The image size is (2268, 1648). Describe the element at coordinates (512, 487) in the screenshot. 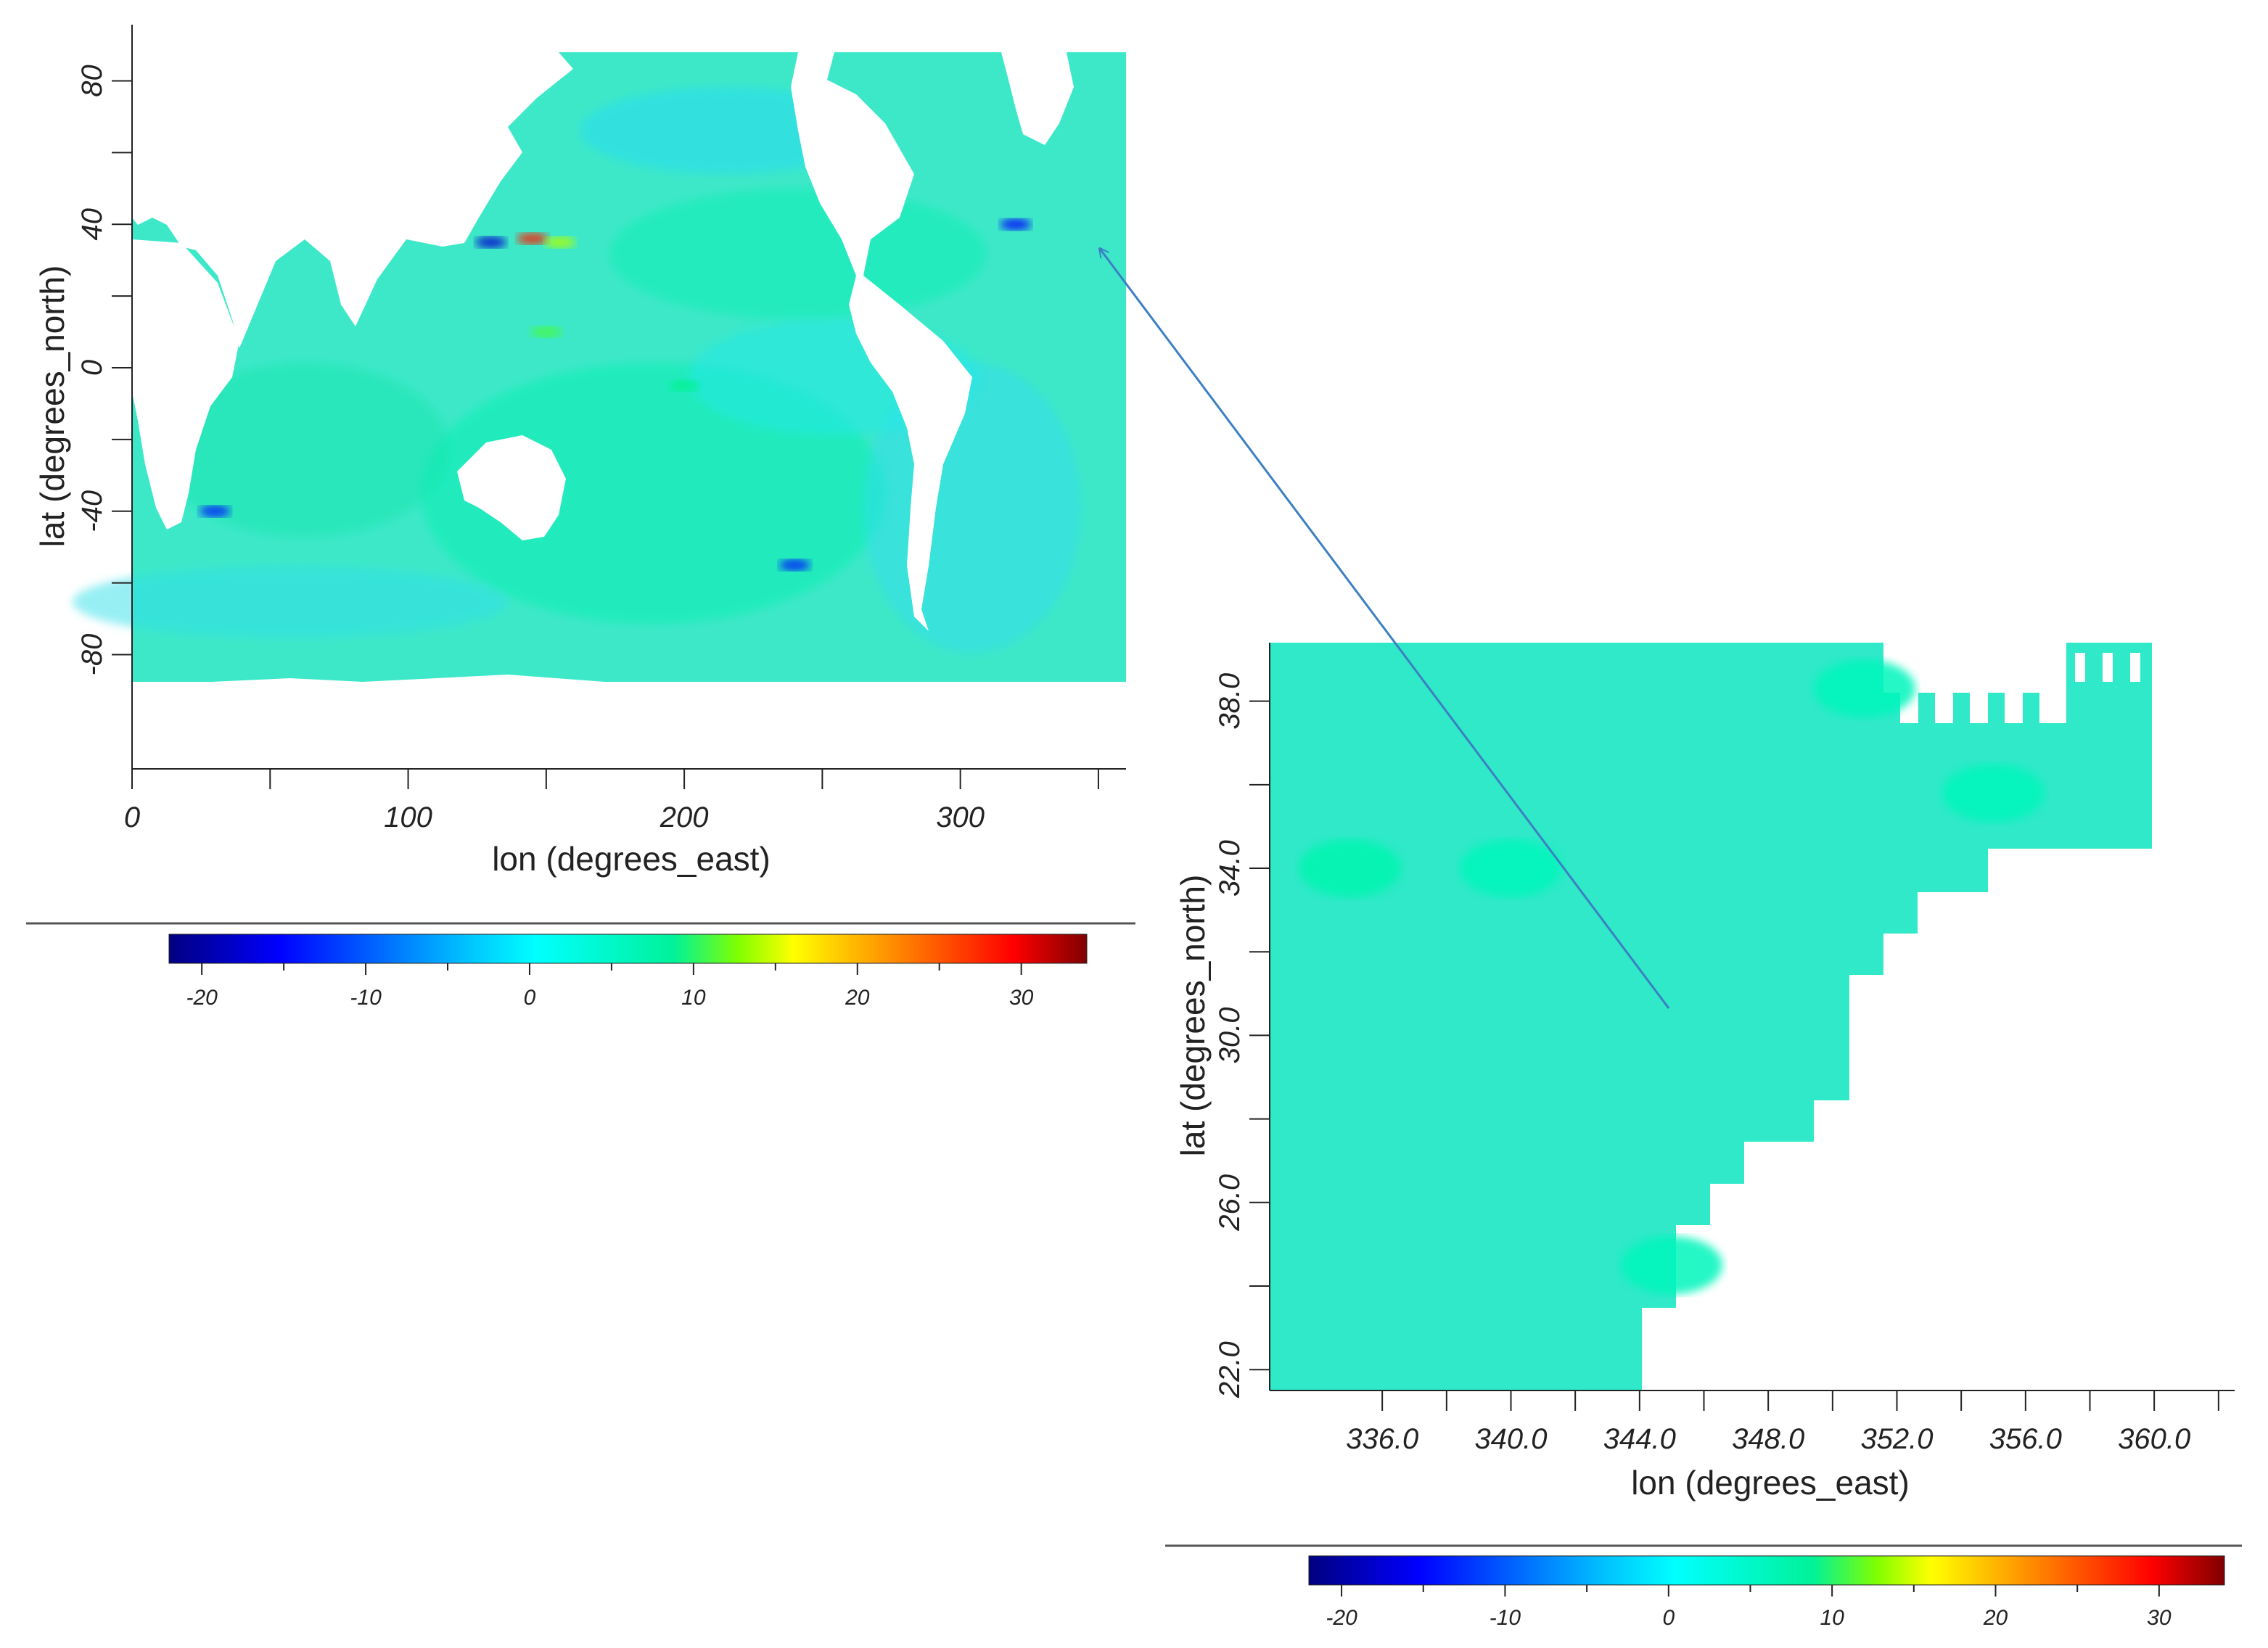

I see `landmass-australia` at that location.